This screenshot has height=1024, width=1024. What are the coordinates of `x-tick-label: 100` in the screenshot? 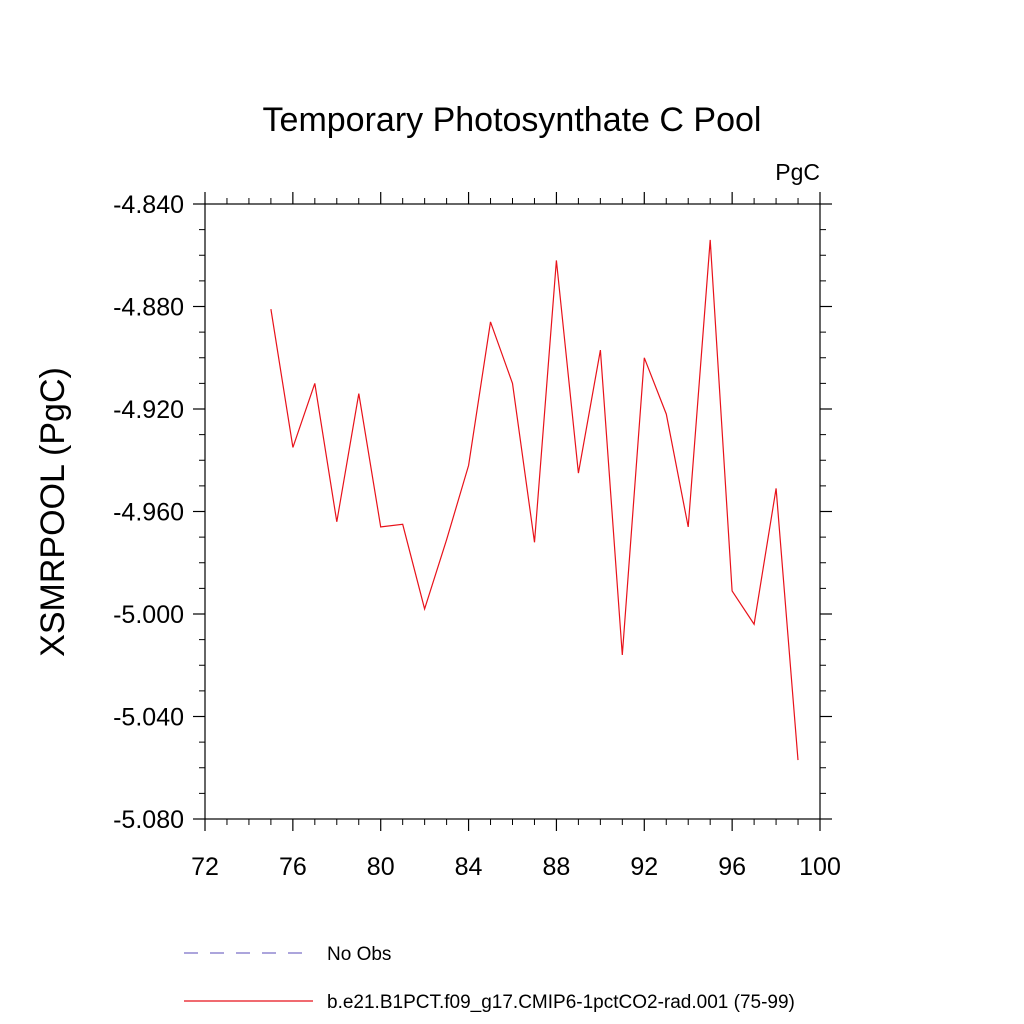 It's located at (820, 867).